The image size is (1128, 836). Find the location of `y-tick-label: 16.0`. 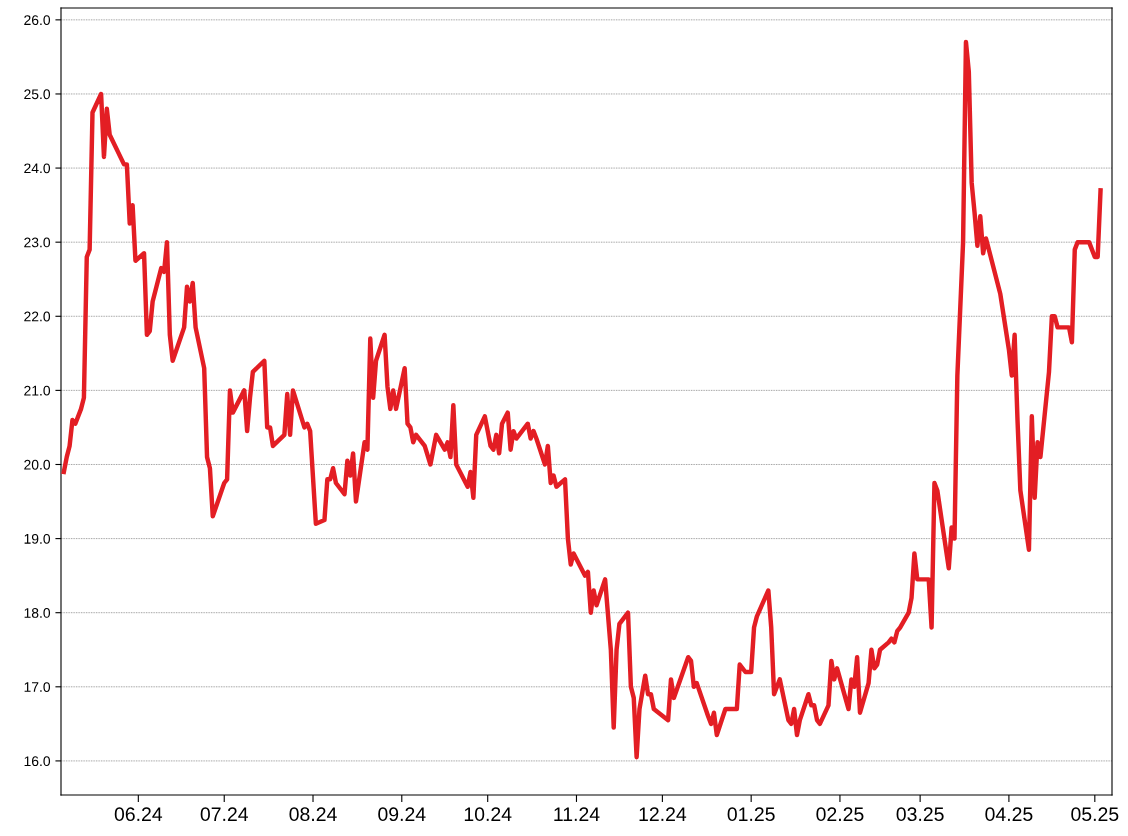

y-tick-label: 16.0 is located at coordinates (37, 761).